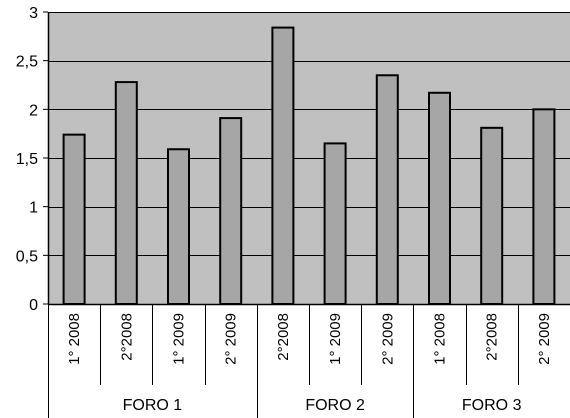 The width and height of the screenshot is (570, 418). I want to click on group-label: FORO 2, so click(335, 405).